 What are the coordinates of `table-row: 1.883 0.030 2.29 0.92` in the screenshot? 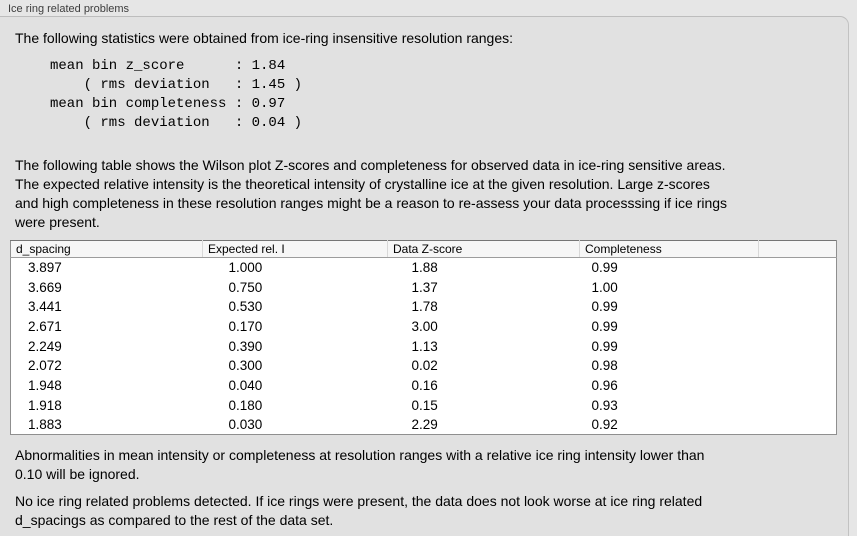 It's located at (424, 425).